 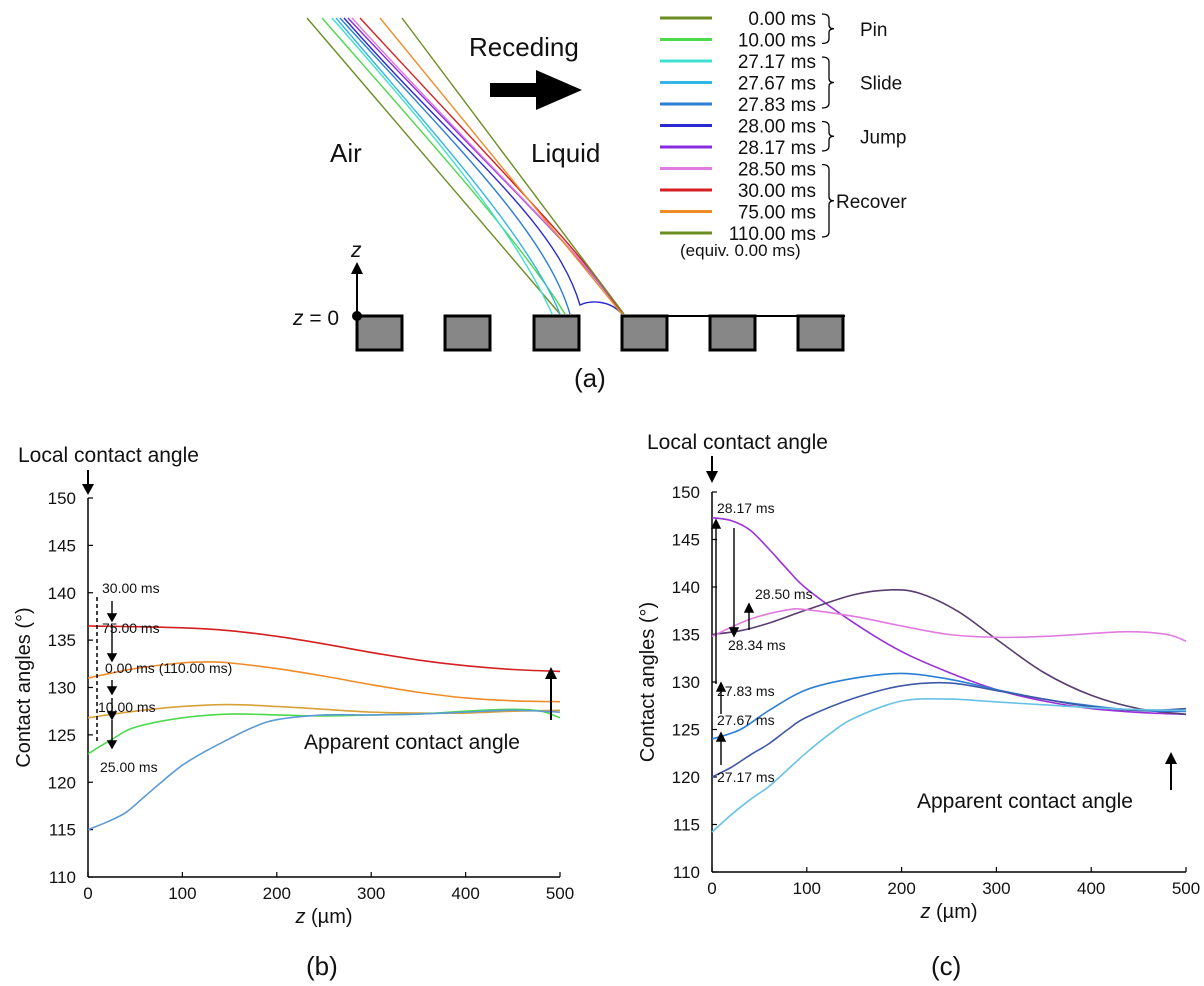 What do you see at coordinates (784, 594) in the screenshot?
I see `panel-c-label-2850ms: 28.50 ms` at bounding box center [784, 594].